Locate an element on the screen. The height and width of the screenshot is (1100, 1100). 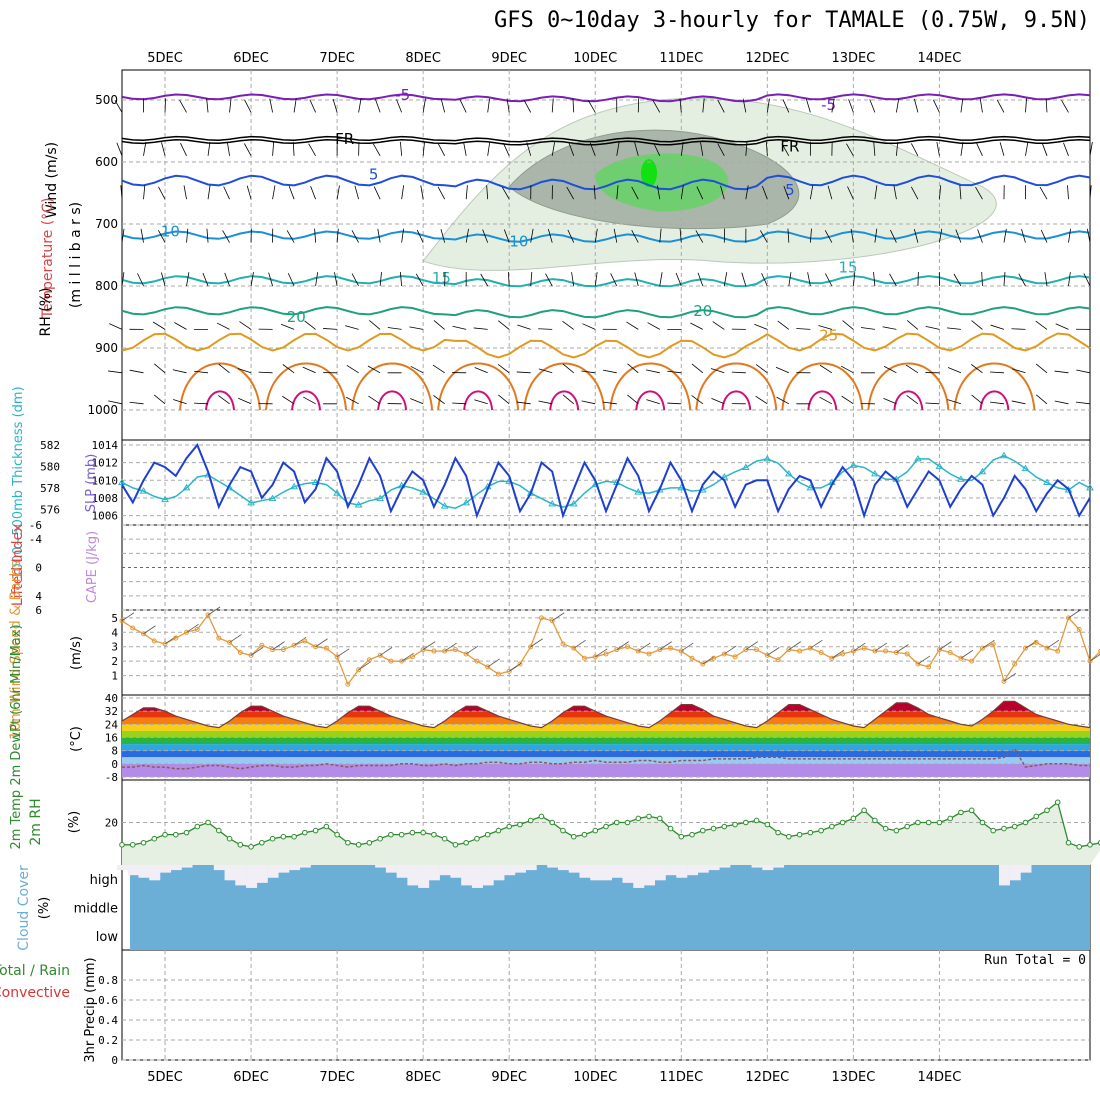
contour-20c is located at coordinates (606, 312).